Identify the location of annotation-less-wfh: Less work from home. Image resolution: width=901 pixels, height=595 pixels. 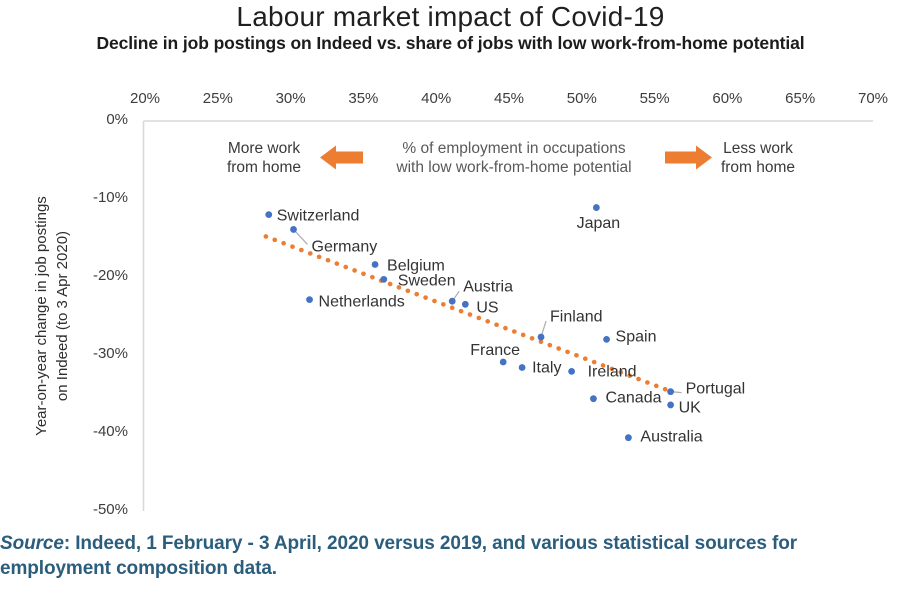
(758, 158).